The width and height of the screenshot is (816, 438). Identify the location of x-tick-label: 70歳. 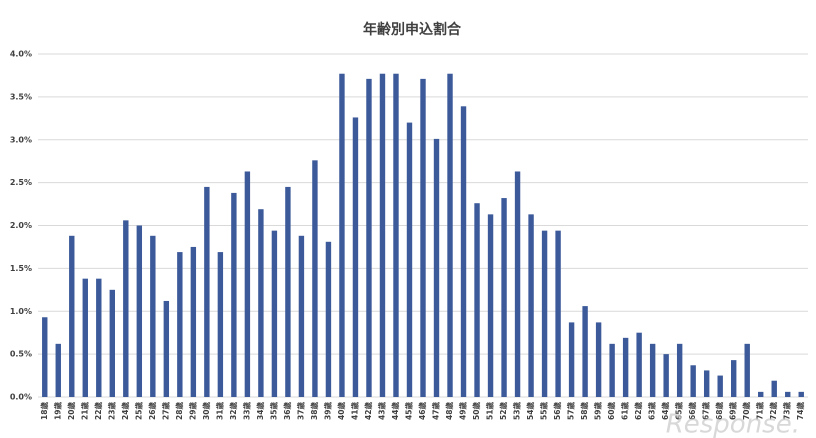
(746, 411).